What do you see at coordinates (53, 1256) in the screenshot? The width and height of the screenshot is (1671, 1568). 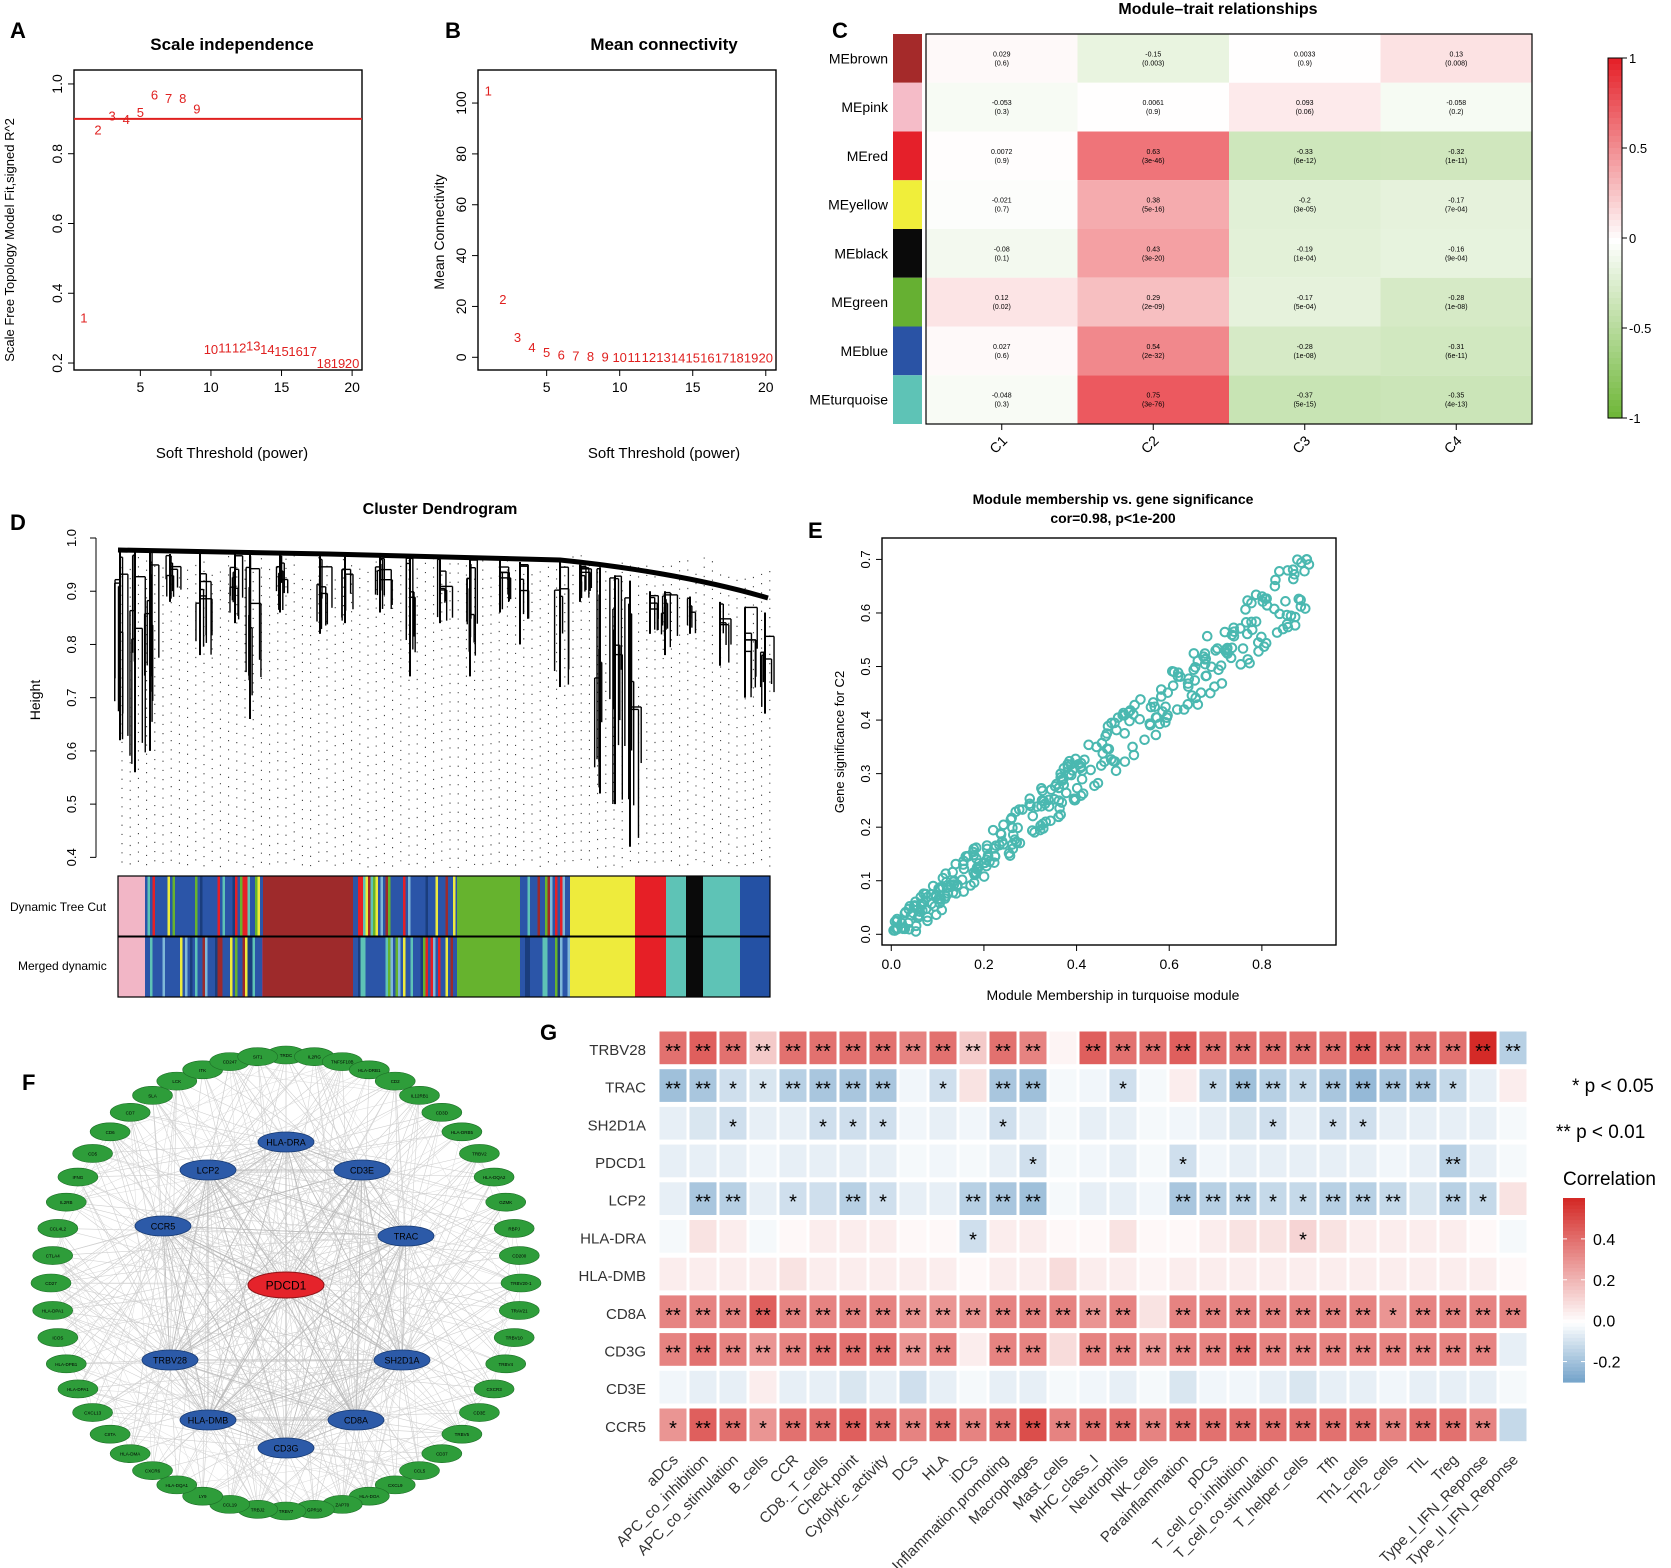 I see `network-outer-label: CTLA4` at bounding box center [53, 1256].